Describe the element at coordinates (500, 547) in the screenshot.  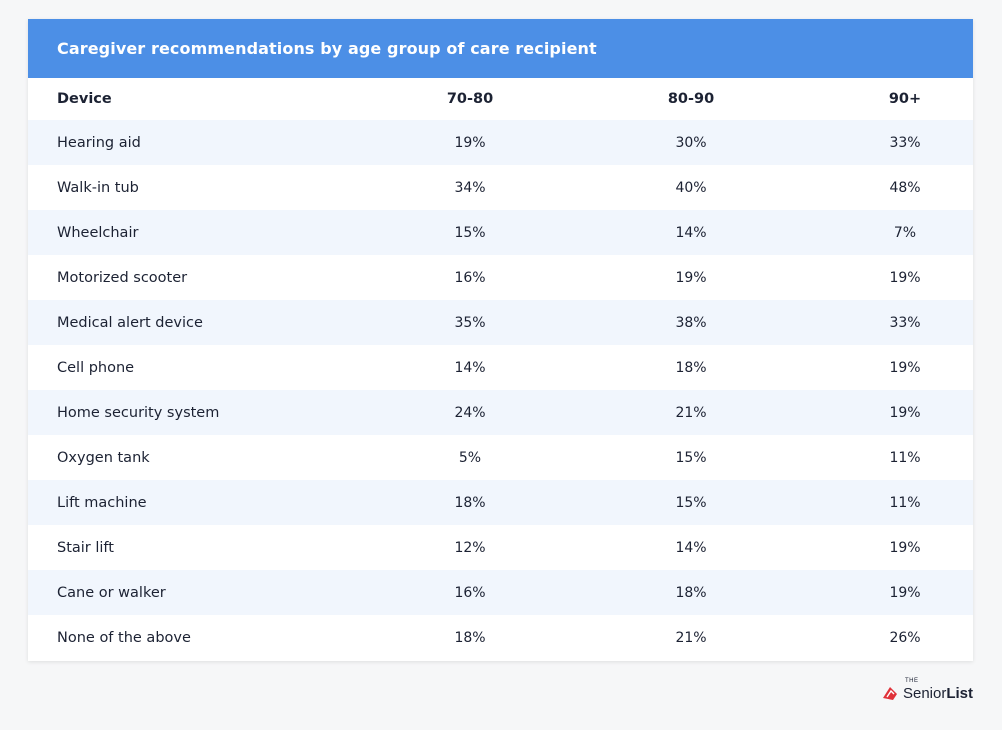
I see `table-row: Stair lift 12% 14% 19%` at that location.